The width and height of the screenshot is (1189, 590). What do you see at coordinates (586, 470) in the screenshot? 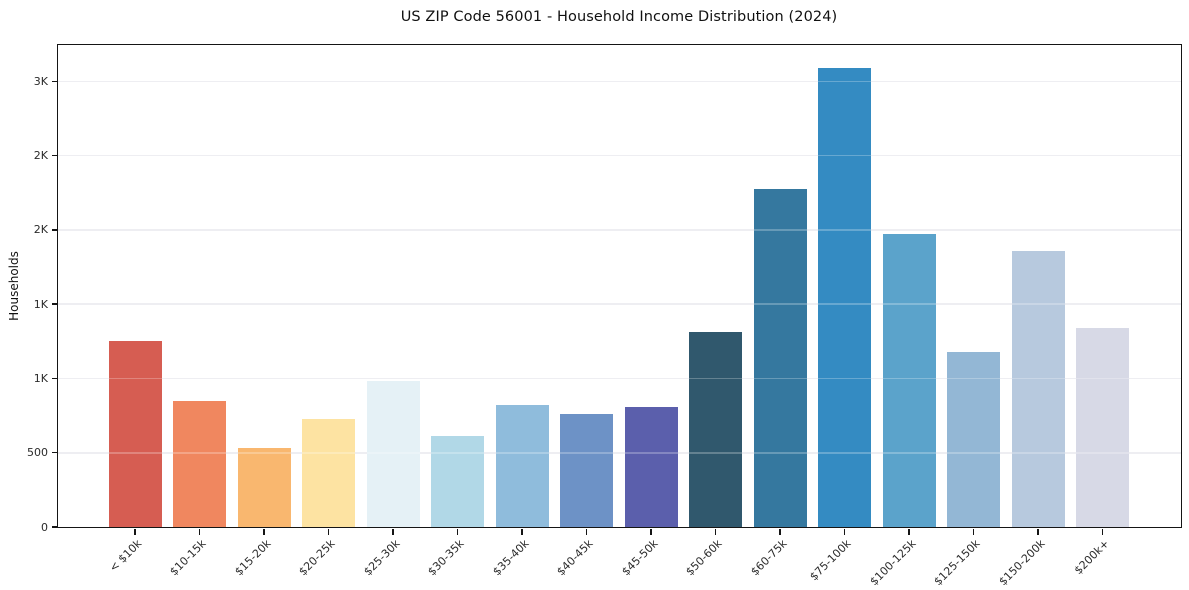
I see `bar-$40-45k` at bounding box center [586, 470].